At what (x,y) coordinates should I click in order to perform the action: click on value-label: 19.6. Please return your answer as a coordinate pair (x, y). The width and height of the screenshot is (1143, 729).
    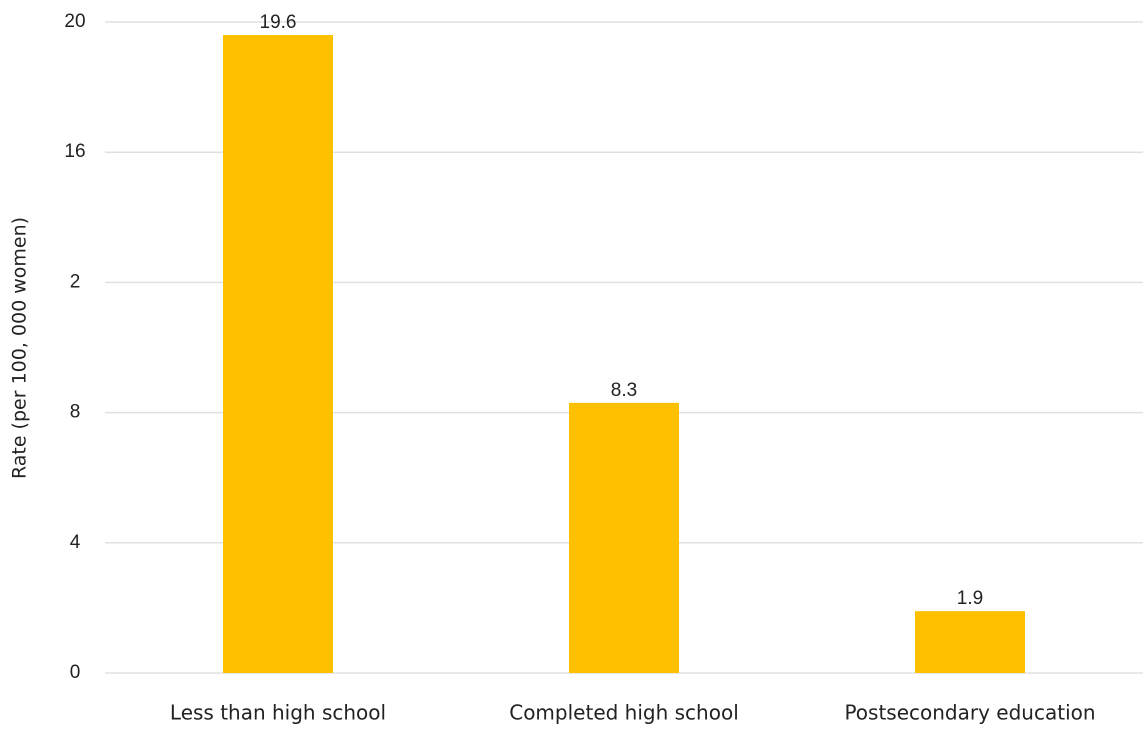
    Looking at the image, I should click on (278, 22).